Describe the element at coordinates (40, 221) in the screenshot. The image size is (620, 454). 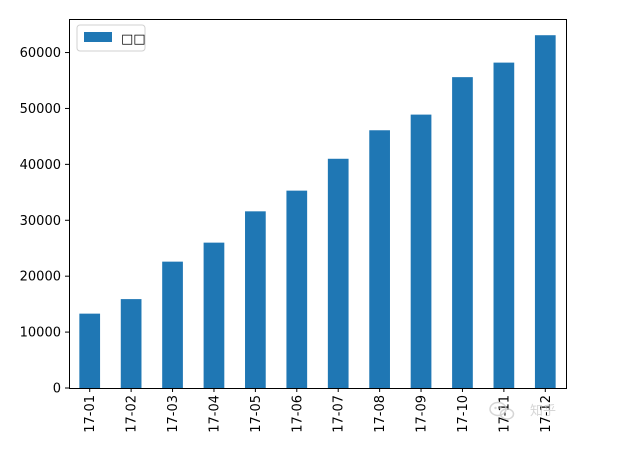
I see `y-tick-label: 30000` at that location.